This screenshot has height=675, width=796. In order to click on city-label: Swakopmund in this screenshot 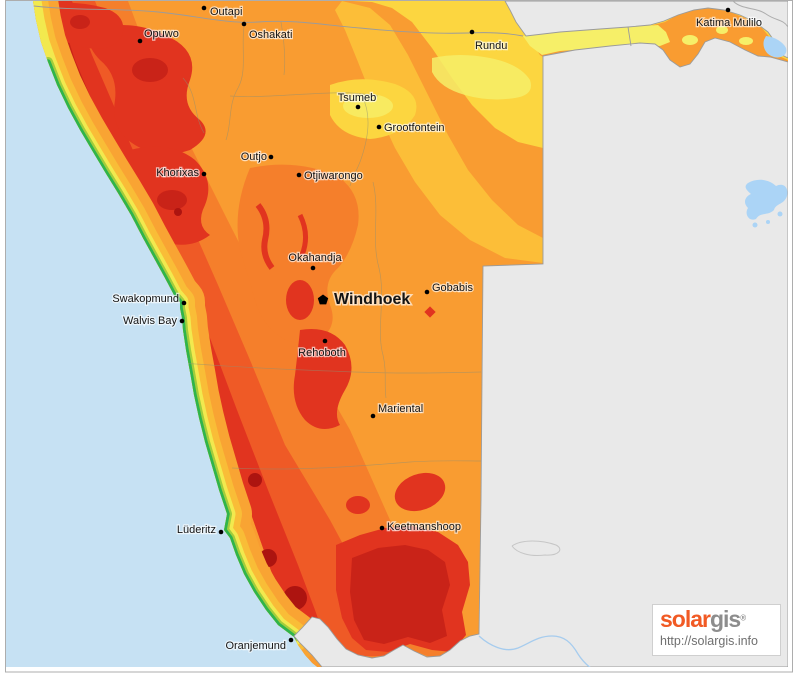, I will do `click(145, 299)`.